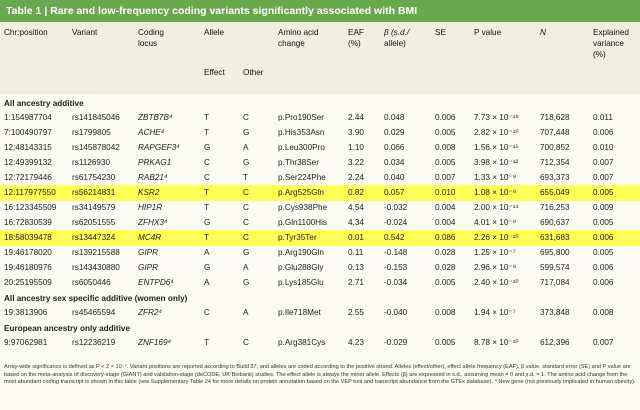 This screenshot has height=410, width=640. I want to click on table-cell: rs12236219, so click(94, 342).